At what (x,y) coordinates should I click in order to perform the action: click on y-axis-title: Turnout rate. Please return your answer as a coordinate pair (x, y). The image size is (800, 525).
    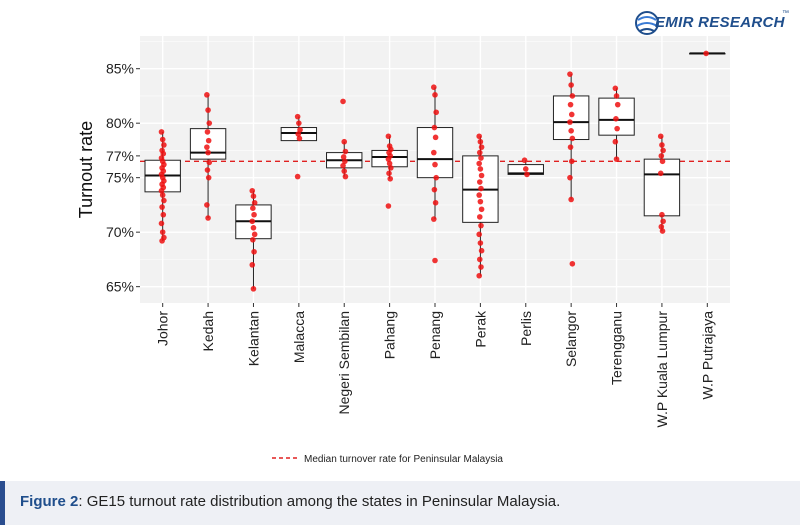
    Looking at the image, I should click on (86, 169).